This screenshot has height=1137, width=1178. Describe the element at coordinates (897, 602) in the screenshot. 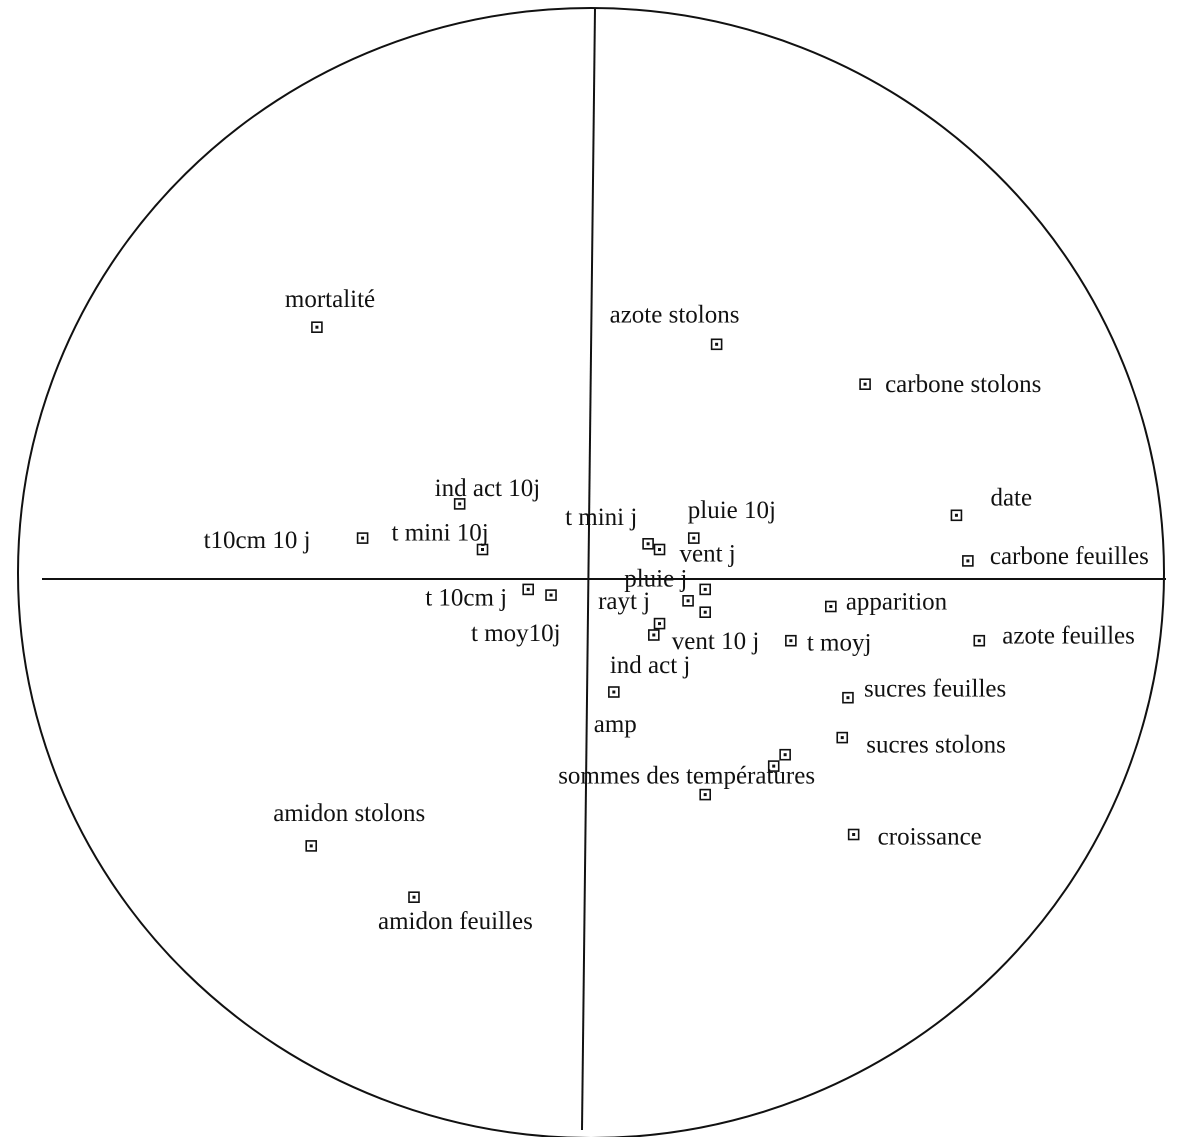

I see `point-label: apparition` at that location.